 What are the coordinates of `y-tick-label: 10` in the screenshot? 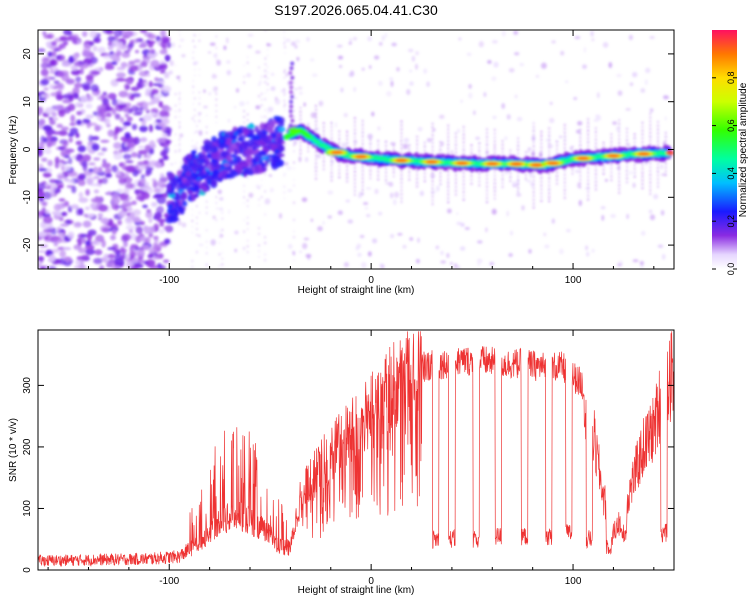 It's located at (27, 102).